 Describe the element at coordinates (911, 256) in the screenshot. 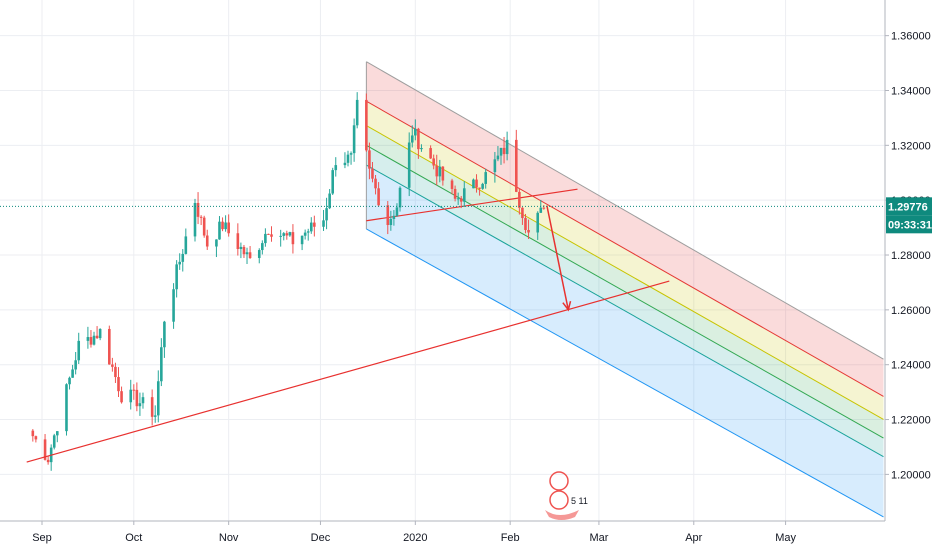

I see `price-tick-label: 1.28000` at that location.